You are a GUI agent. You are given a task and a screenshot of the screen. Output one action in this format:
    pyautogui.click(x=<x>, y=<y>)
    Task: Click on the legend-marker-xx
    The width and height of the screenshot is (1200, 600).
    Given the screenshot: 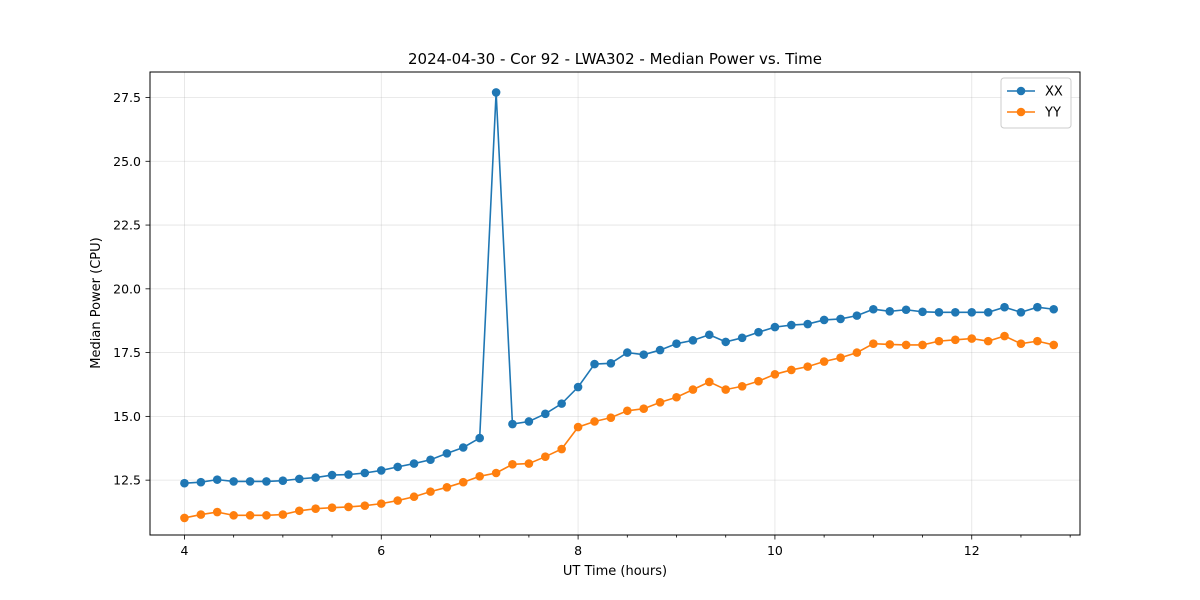 What is the action you would take?
    pyautogui.click(x=1021, y=91)
    